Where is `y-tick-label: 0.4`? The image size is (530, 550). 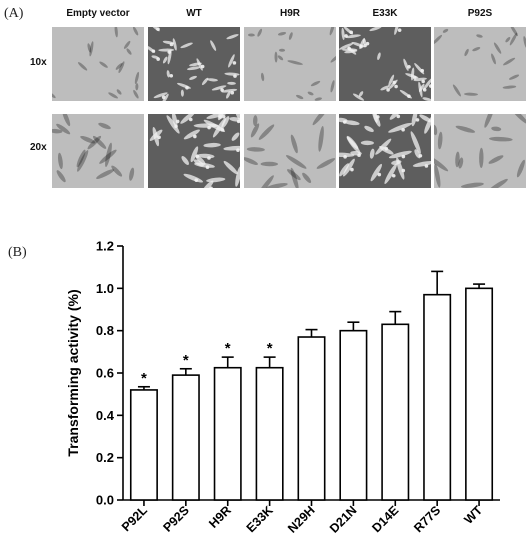 y-tick-label: 0.4 is located at coordinates (105, 415).